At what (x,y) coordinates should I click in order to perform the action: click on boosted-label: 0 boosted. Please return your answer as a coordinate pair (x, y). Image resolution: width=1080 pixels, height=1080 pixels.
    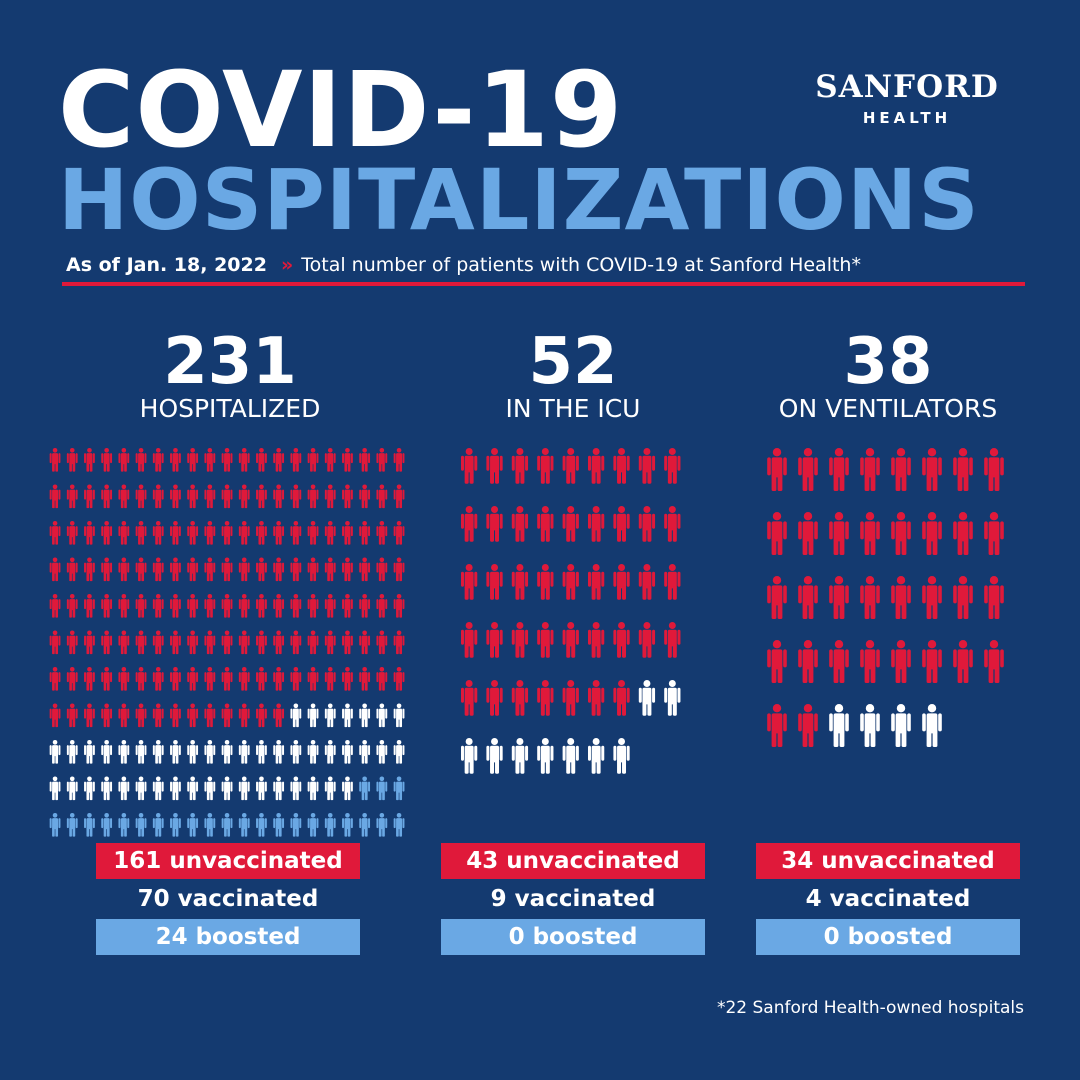
    Looking at the image, I should click on (888, 937).